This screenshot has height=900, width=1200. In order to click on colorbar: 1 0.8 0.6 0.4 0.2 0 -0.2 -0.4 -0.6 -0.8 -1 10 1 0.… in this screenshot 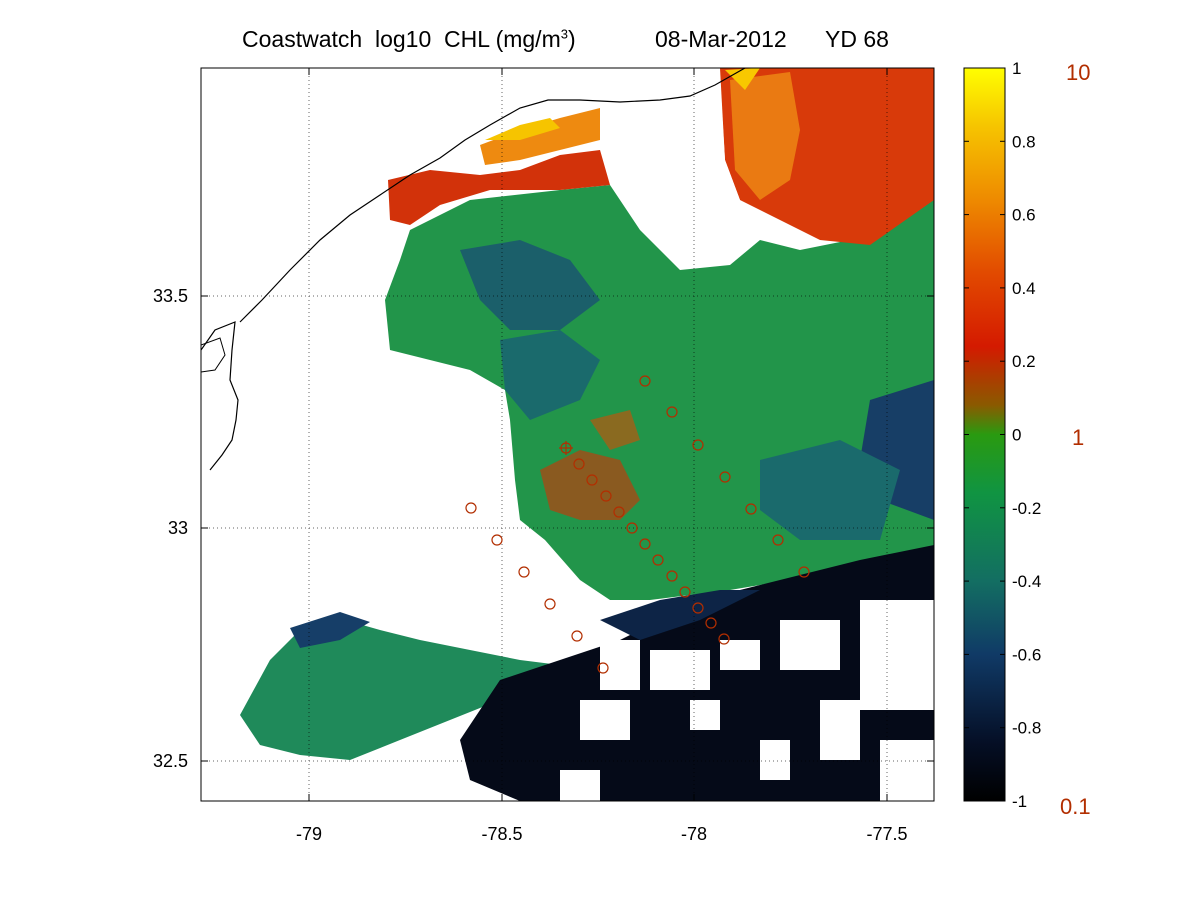, I will do `click(1027, 439)`.